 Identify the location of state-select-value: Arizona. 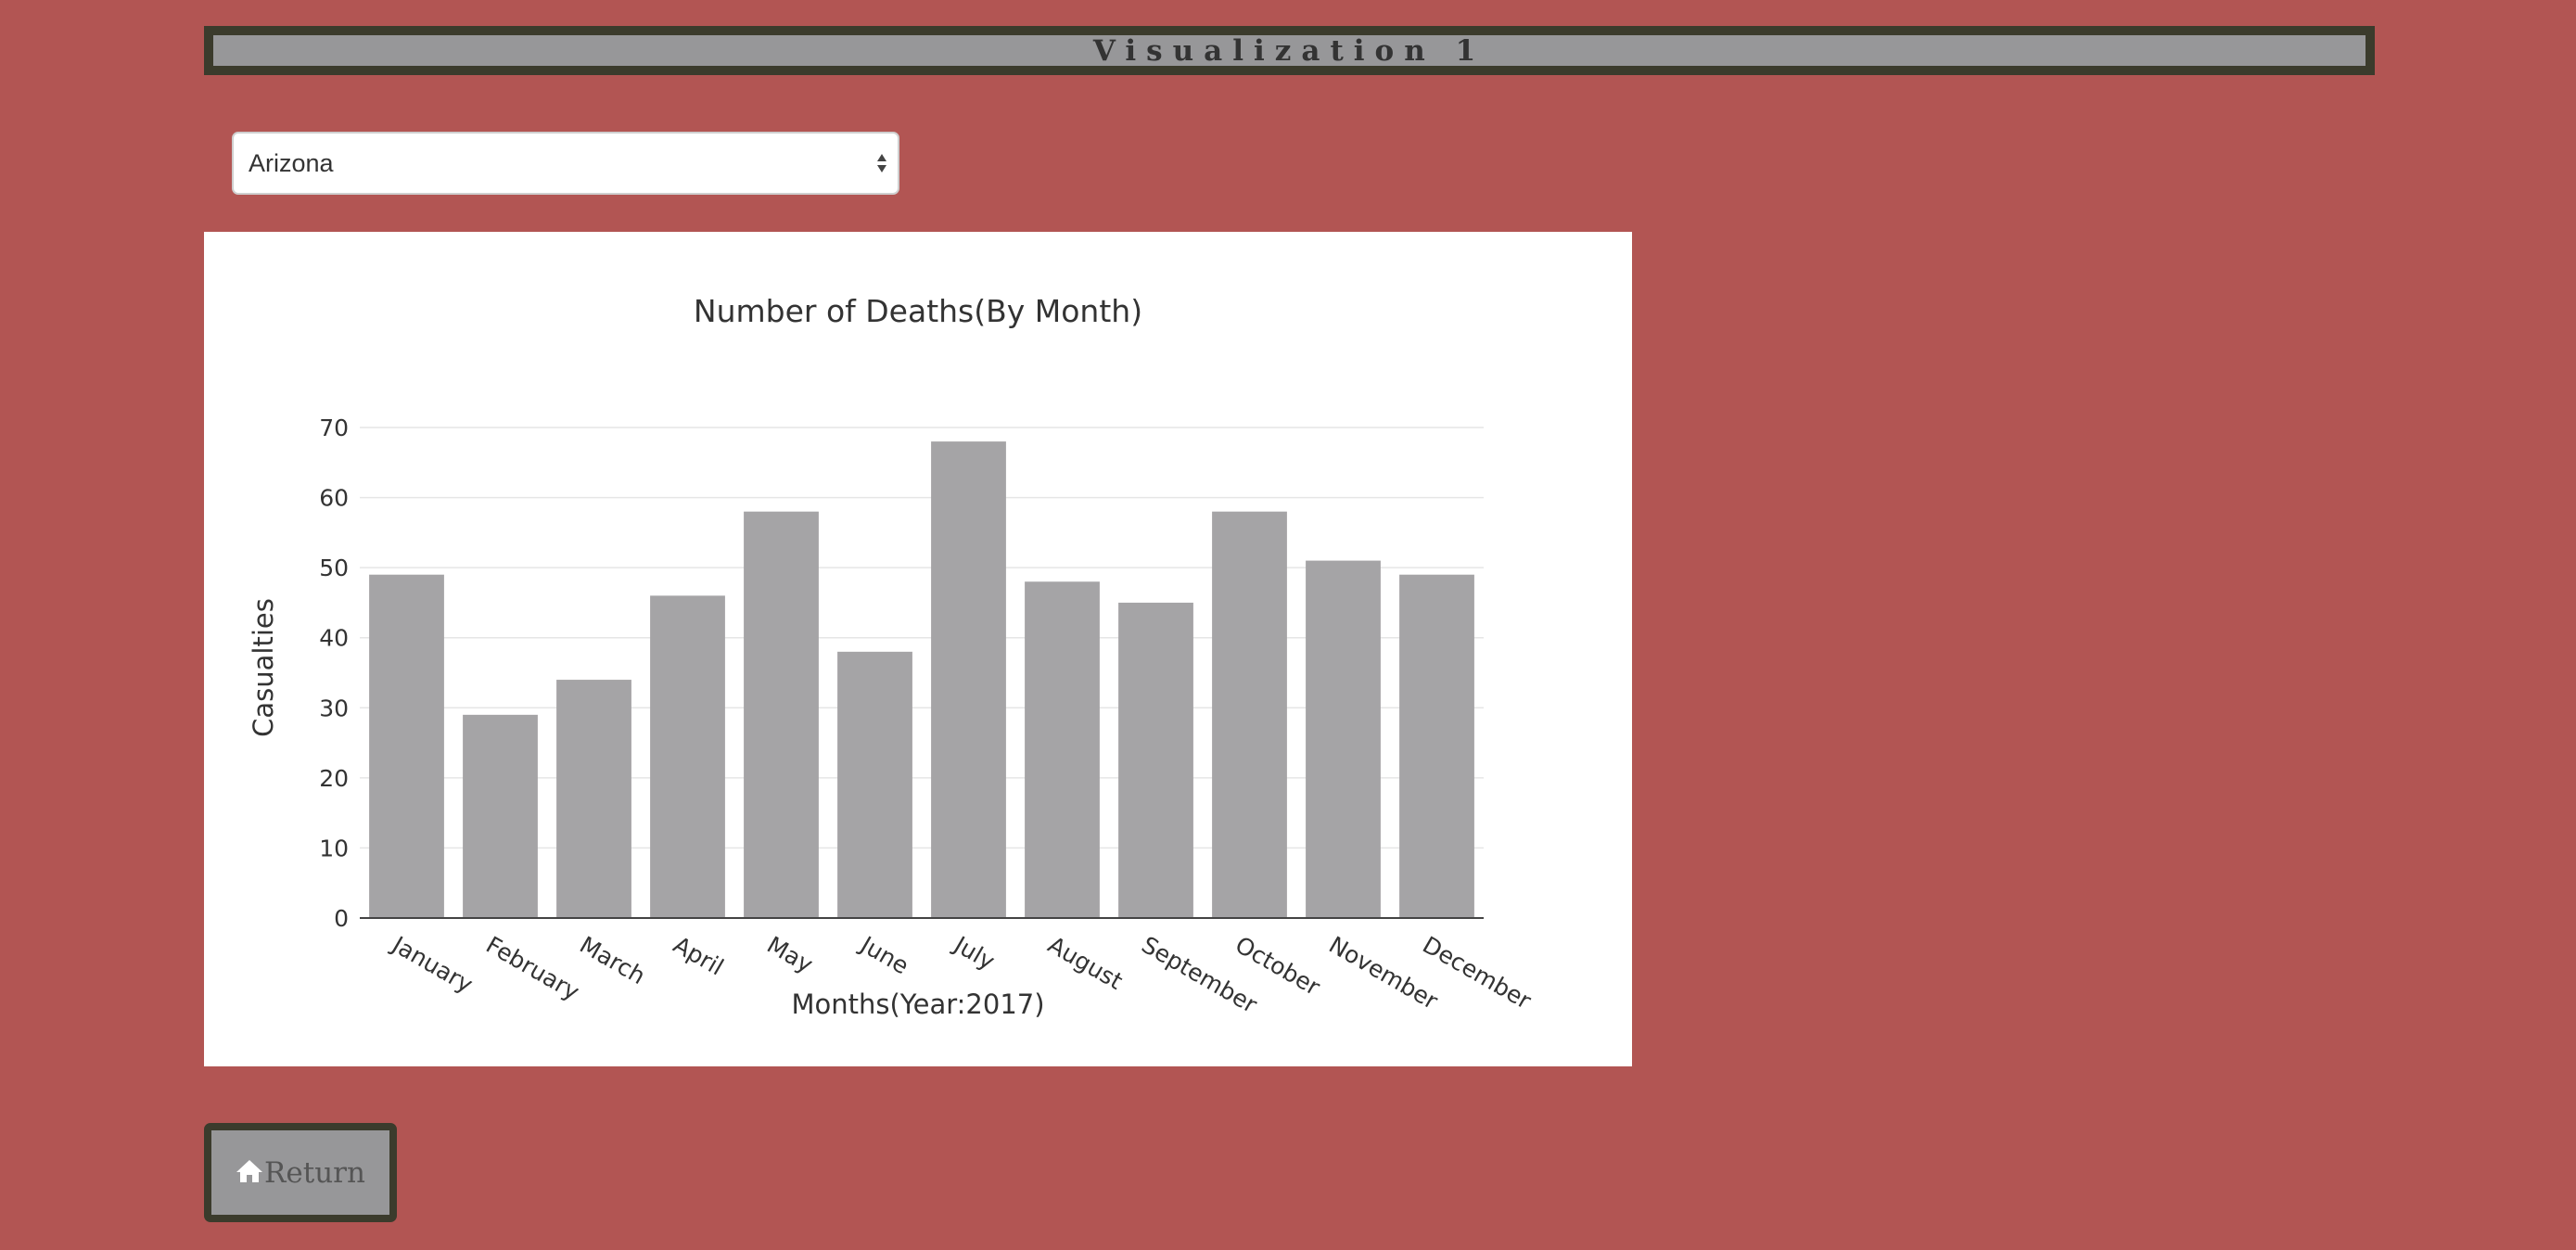
(291, 162).